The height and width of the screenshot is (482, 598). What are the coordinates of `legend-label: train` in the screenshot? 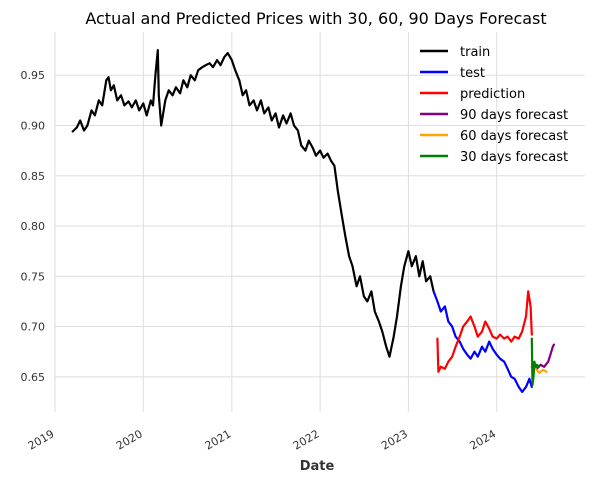 It's located at (475, 52).